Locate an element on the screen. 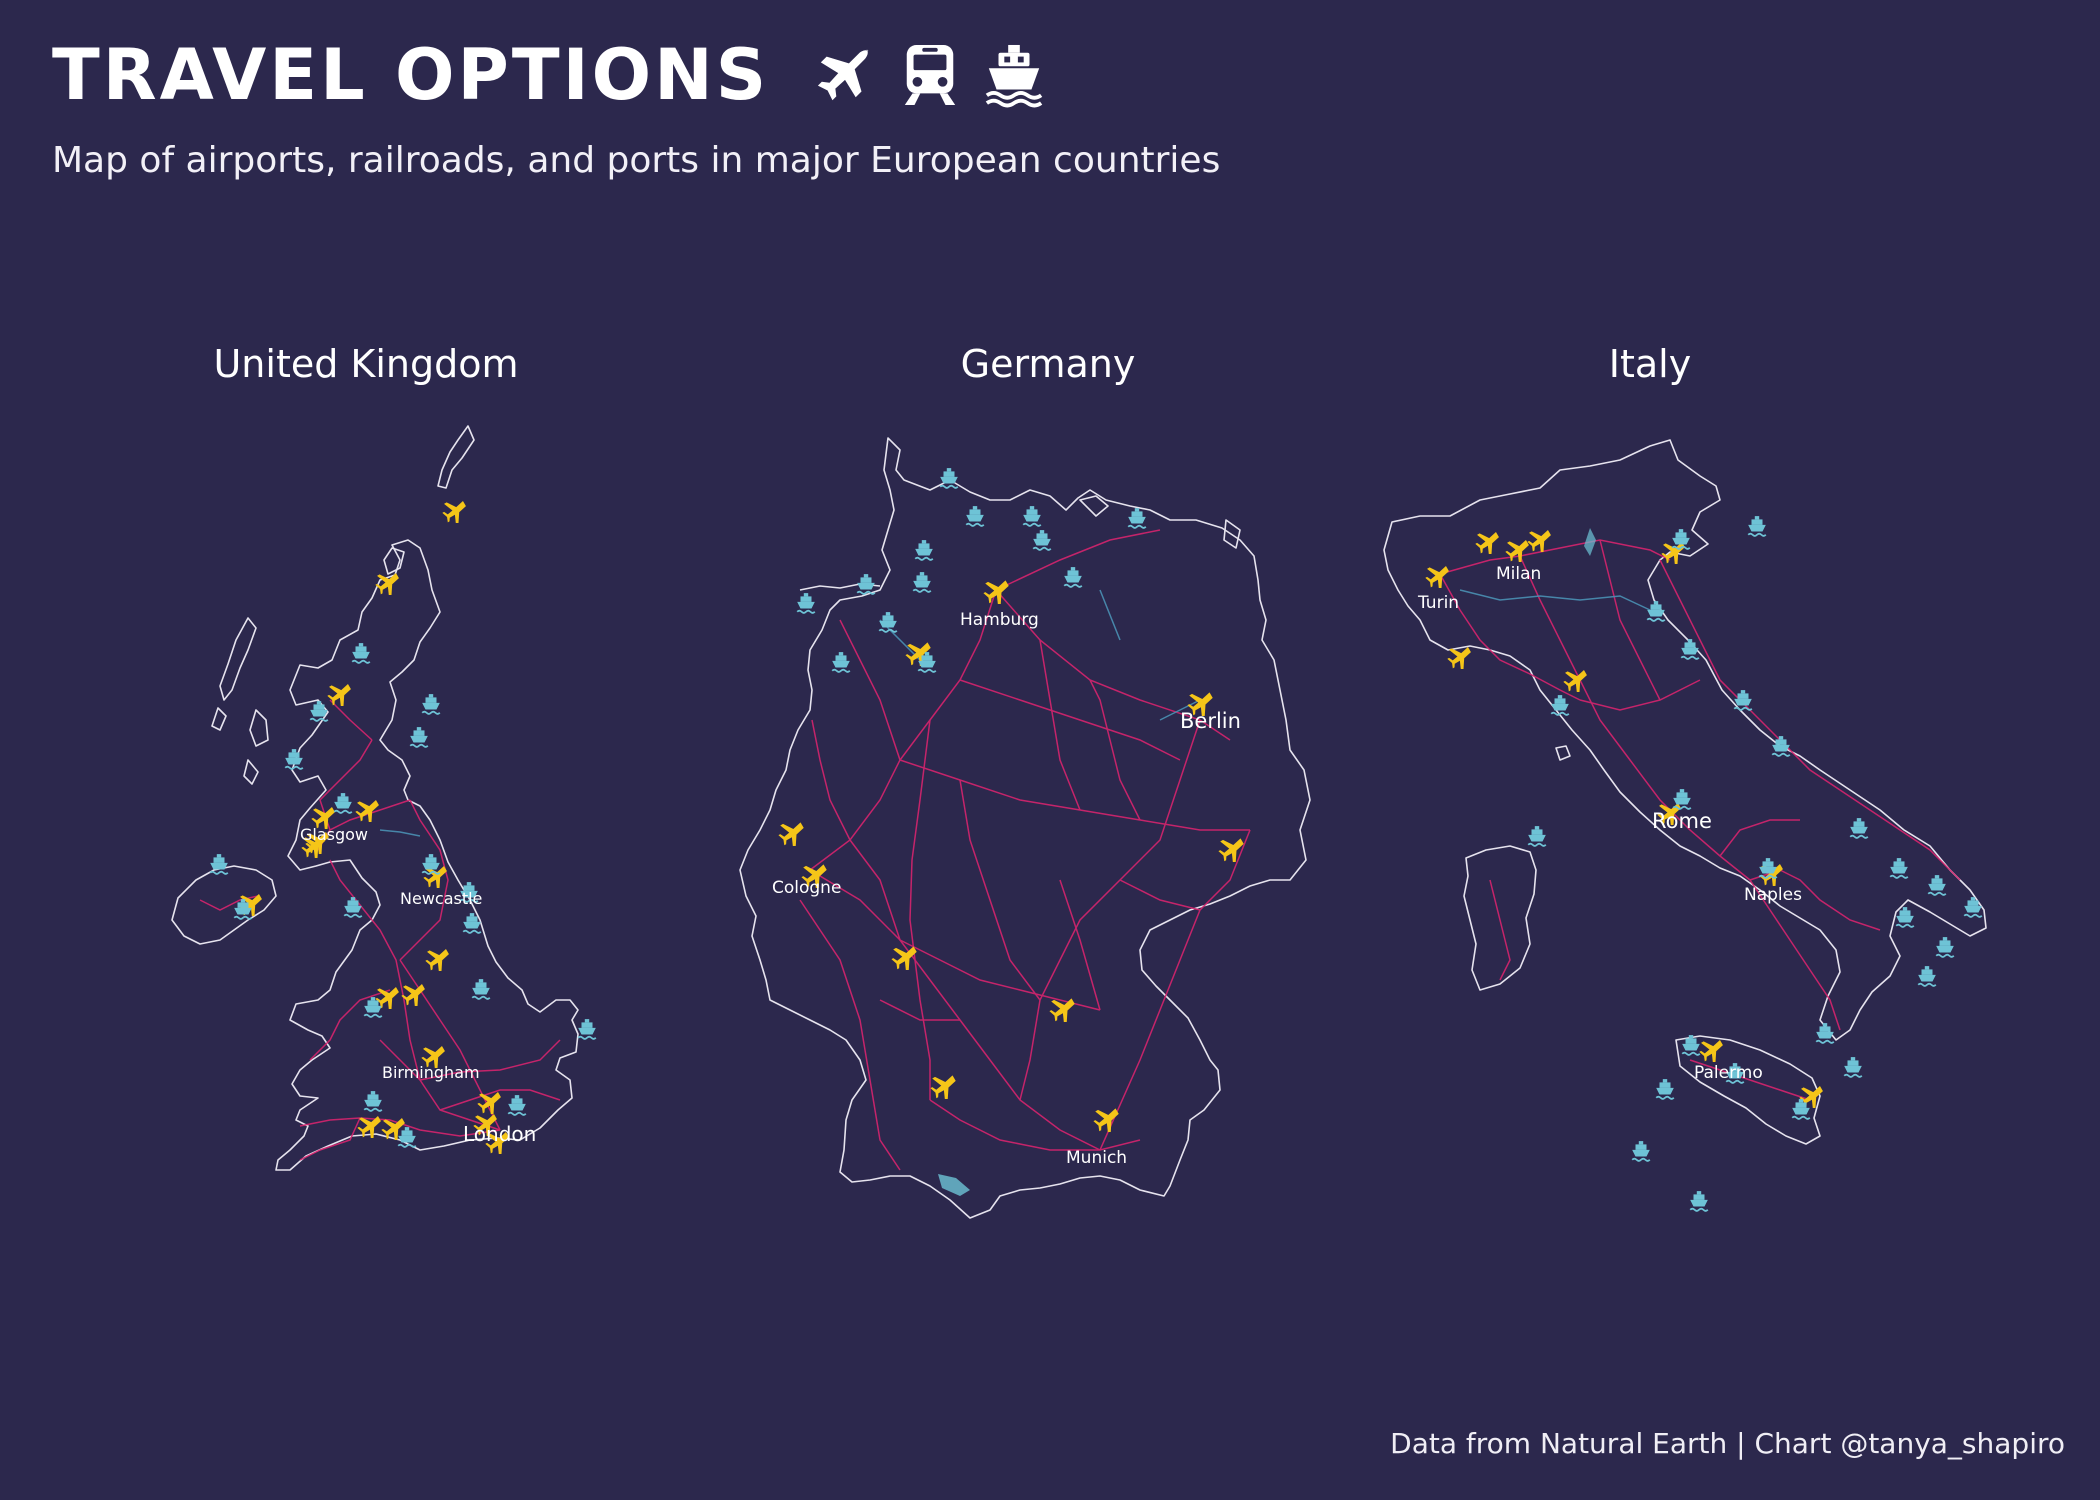 The image size is (2100, 1500). panel-title-uk: United Kingdom is located at coordinates (366, 364).